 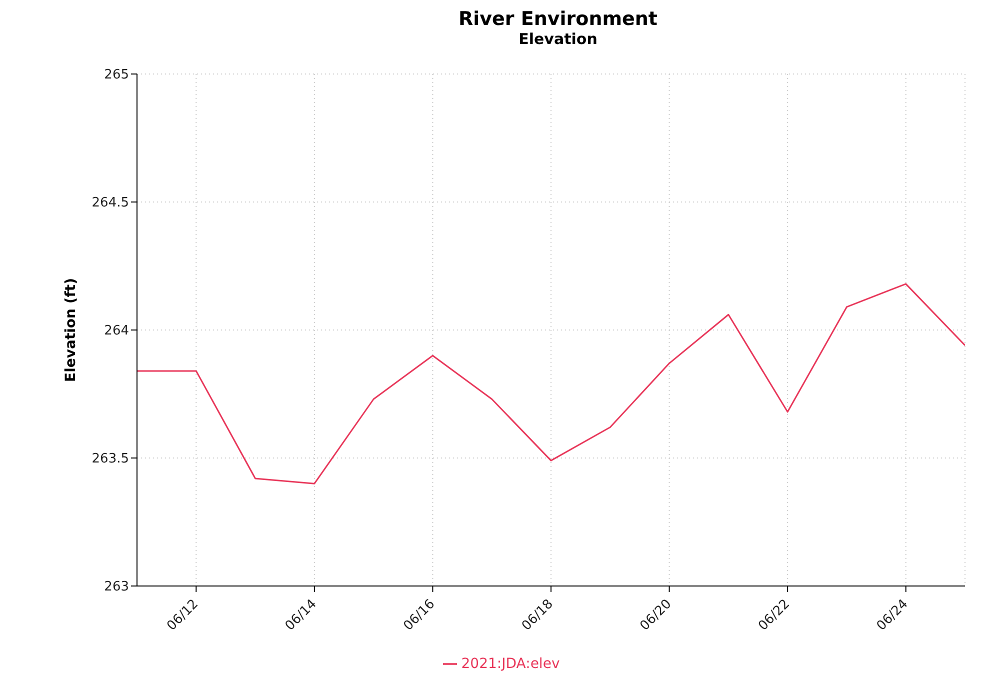 What do you see at coordinates (70, 330) in the screenshot?
I see `y-axis-title: Elevation (ft)` at bounding box center [70, 330].